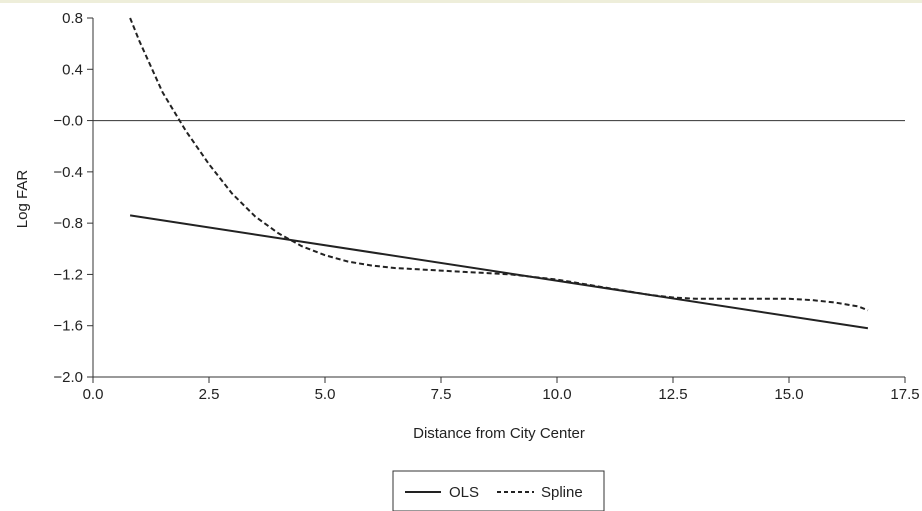 The height and width of the screenshot is (511, 922). I want to click on x-axis-label: Distance from City Center, so click(499, 433).